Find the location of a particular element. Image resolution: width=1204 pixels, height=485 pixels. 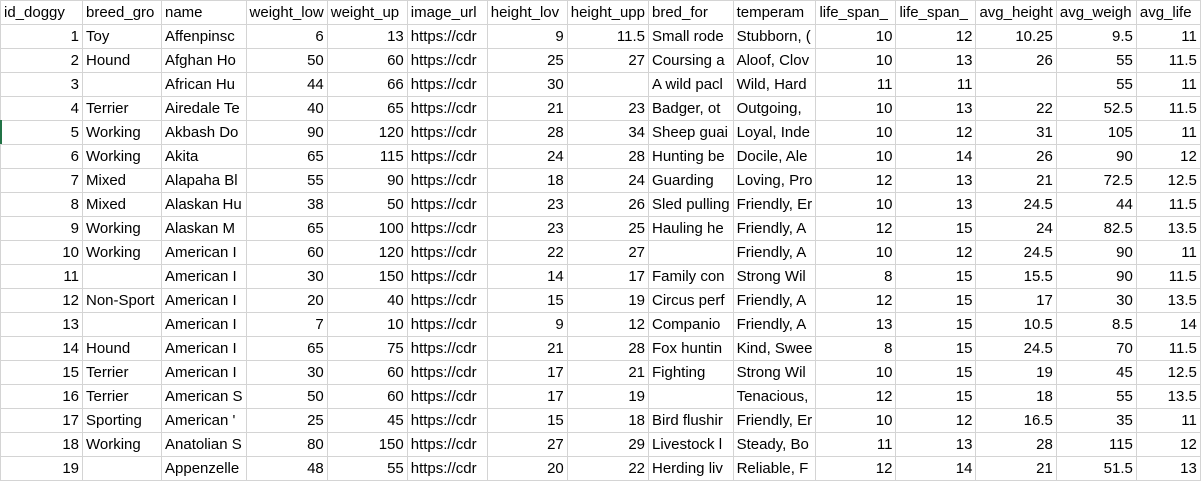

table-cell: 13.5 is located at coordinates (1168, 300).